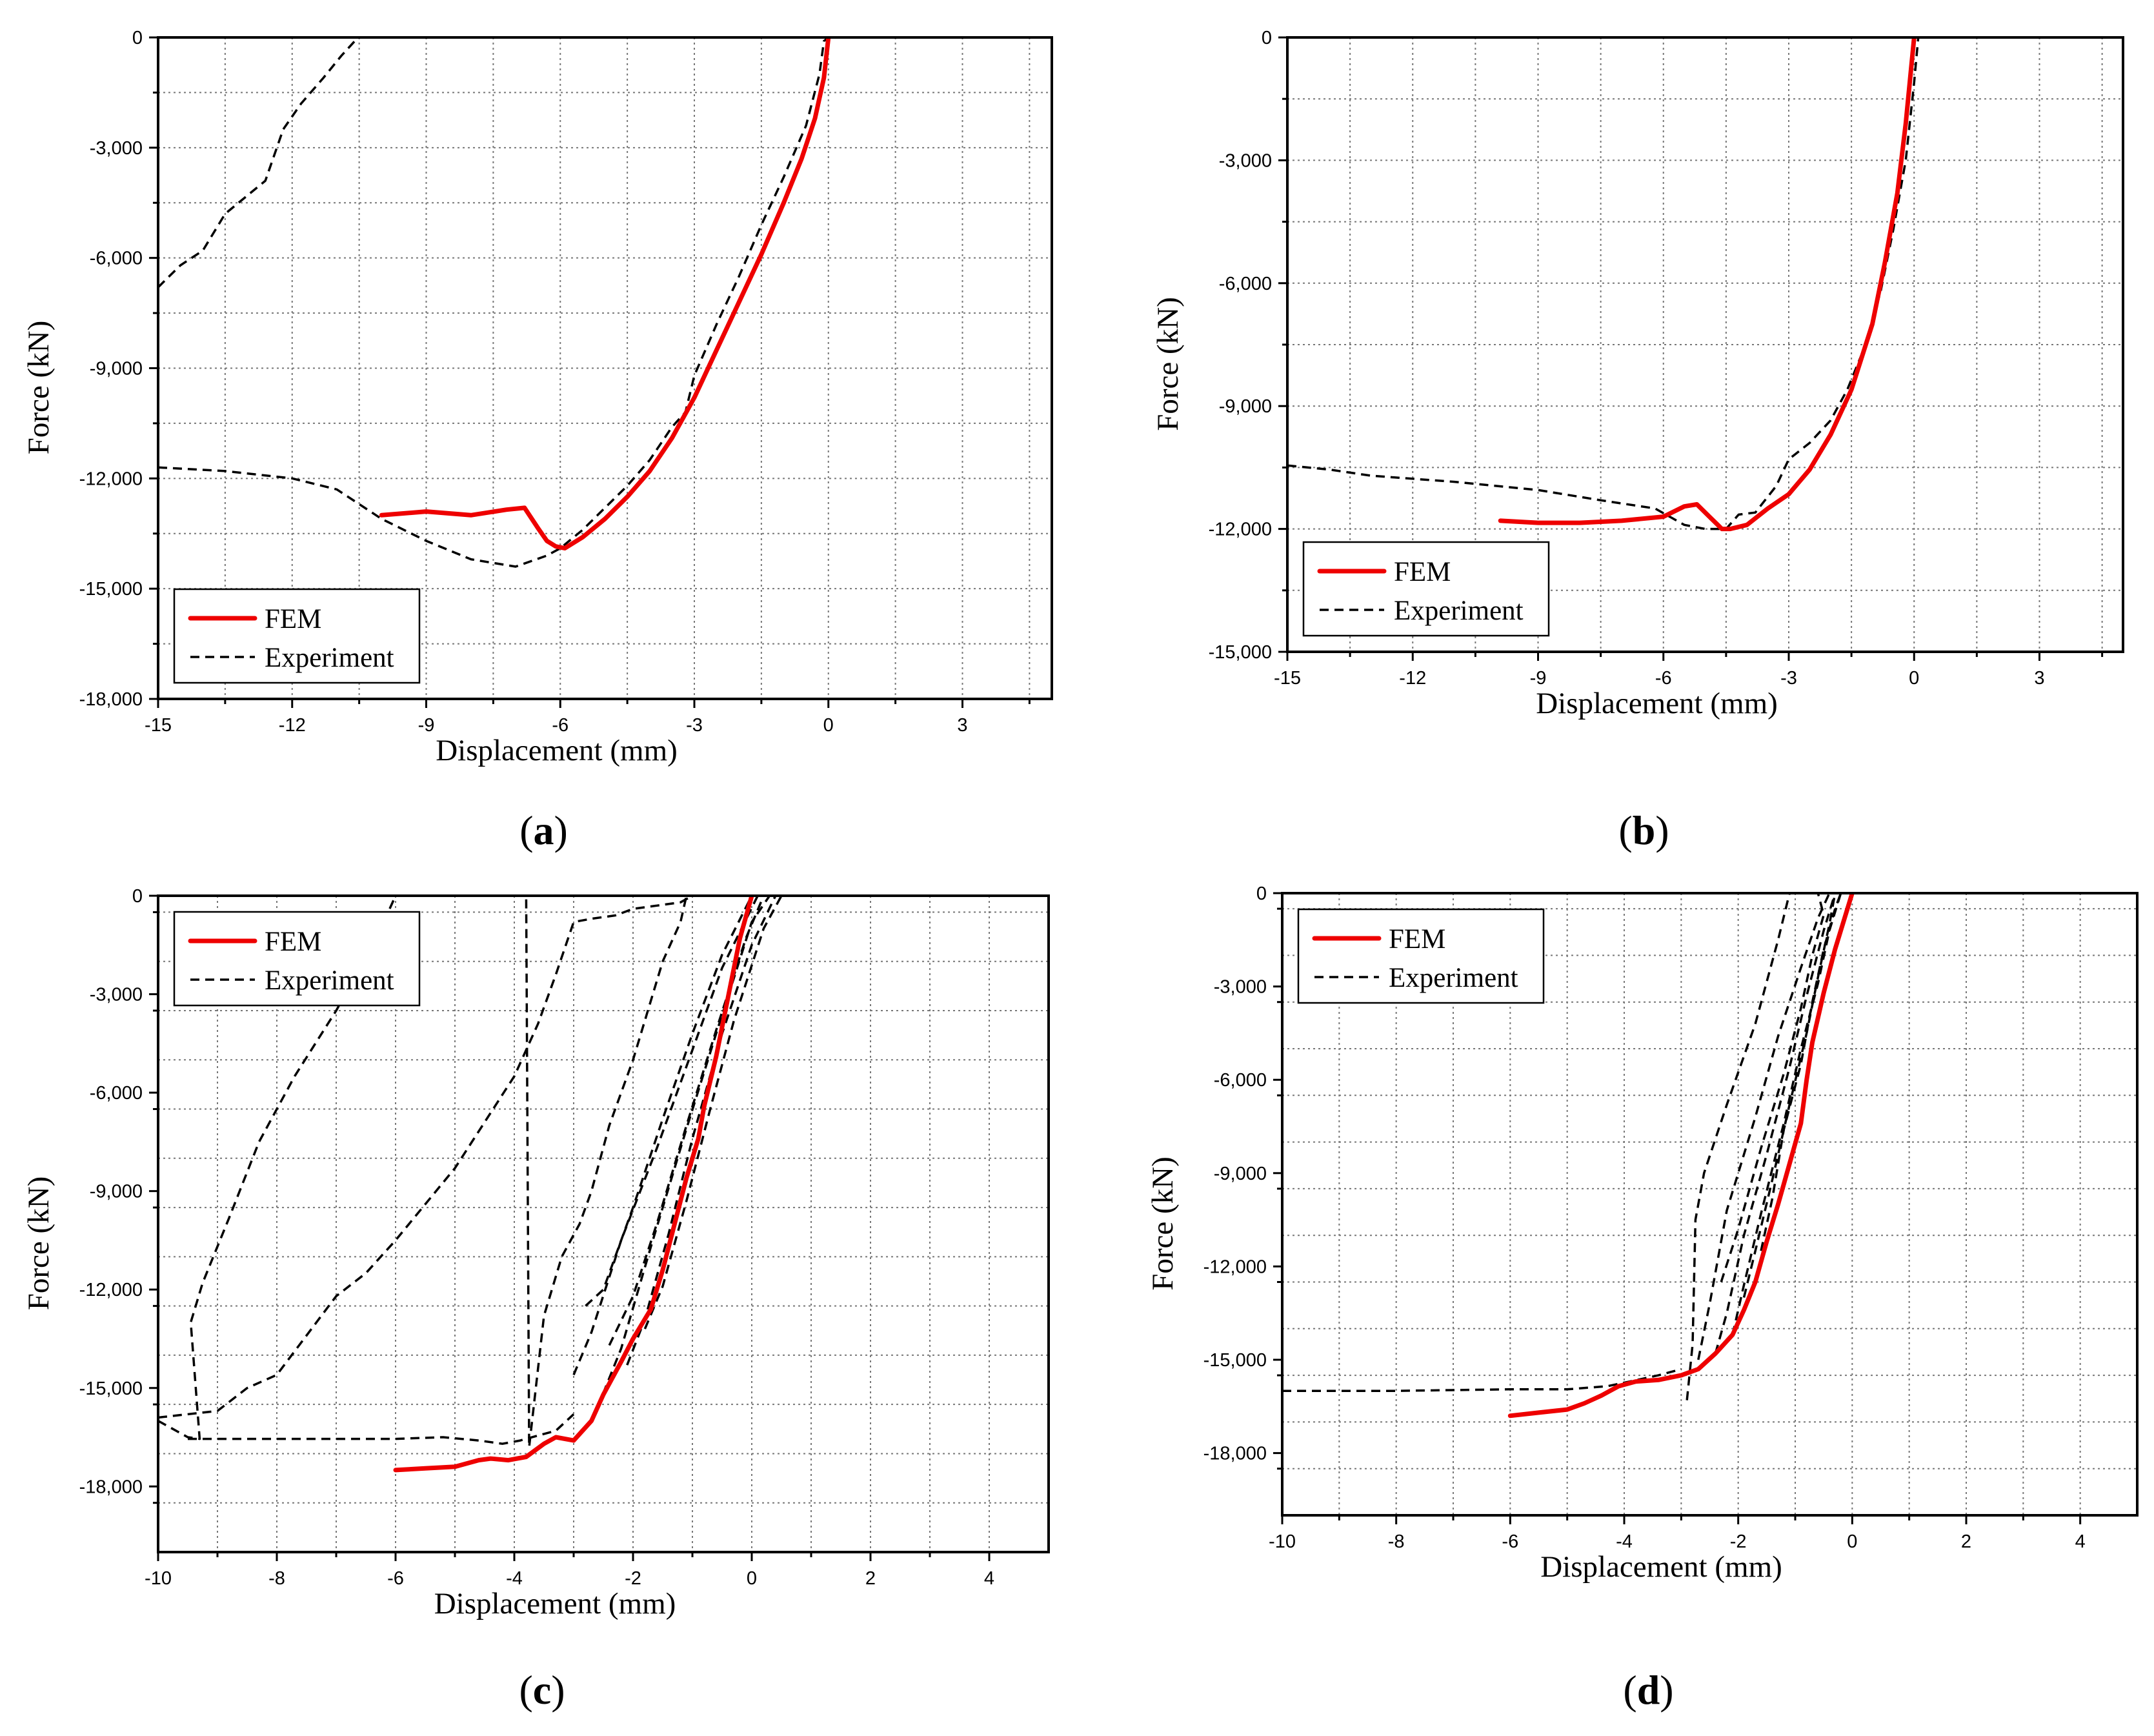  I want to click on panel-a-x-tick-label: 0, so click(828, 725).